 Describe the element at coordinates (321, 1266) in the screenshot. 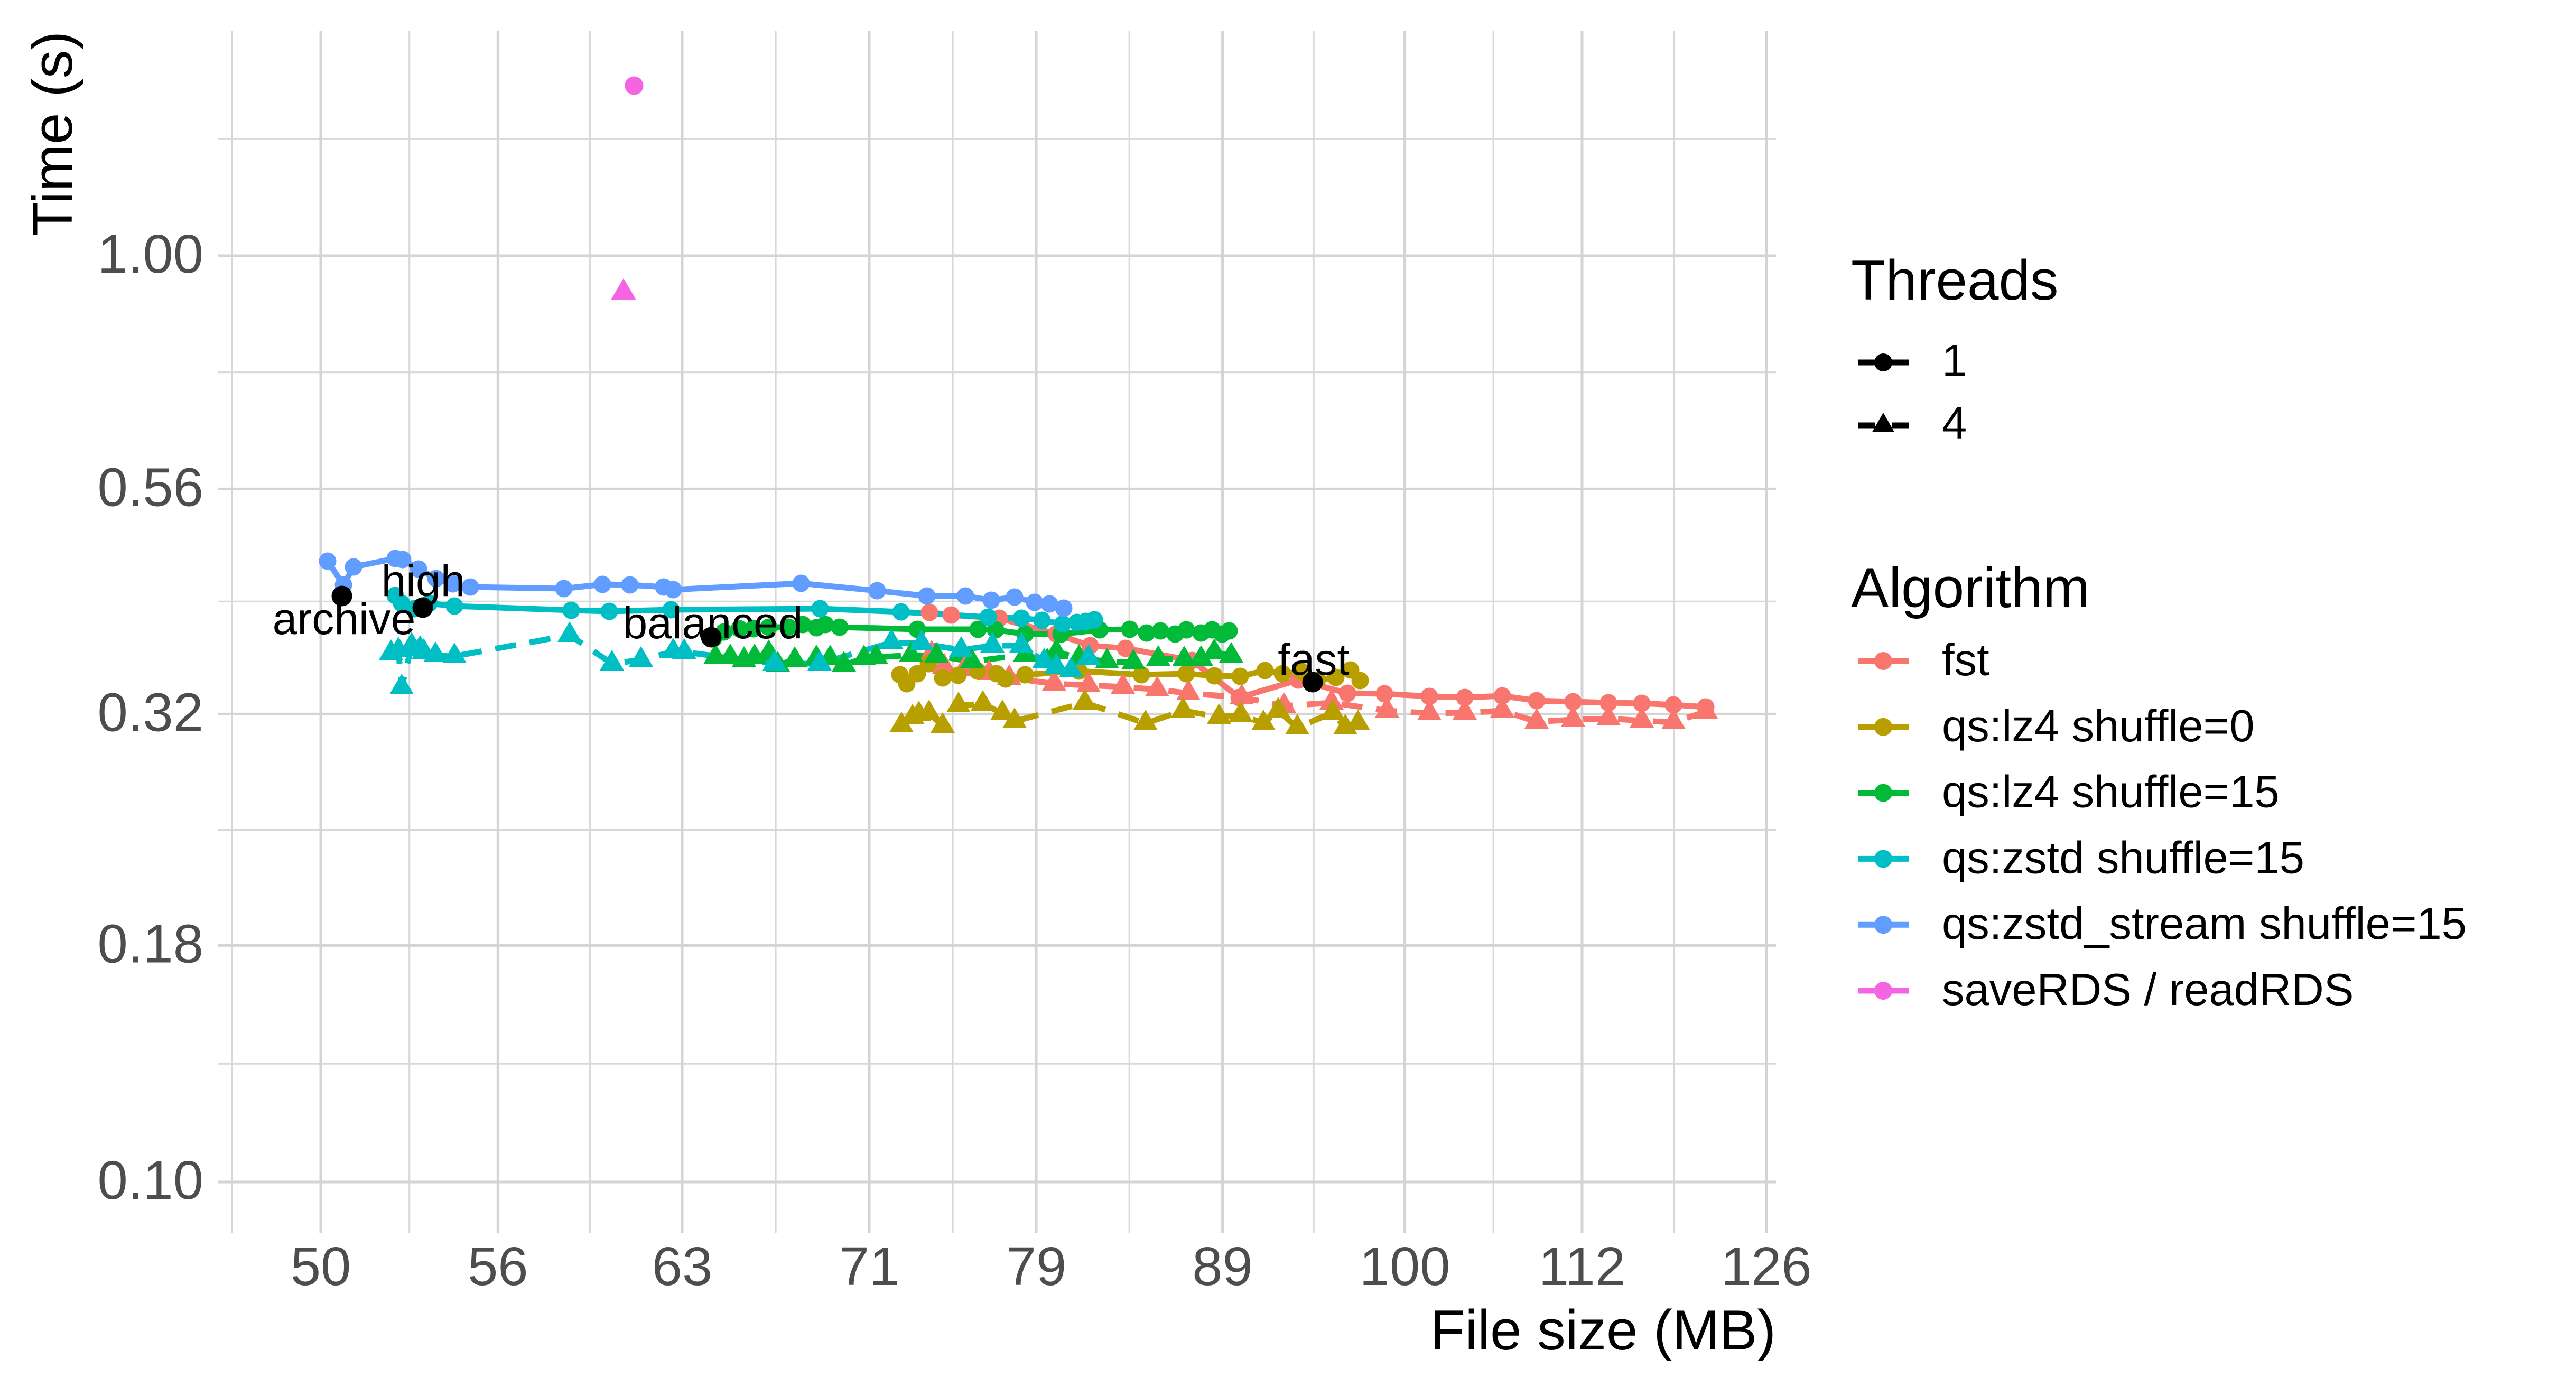

I see `svg-text: 50` at that location.